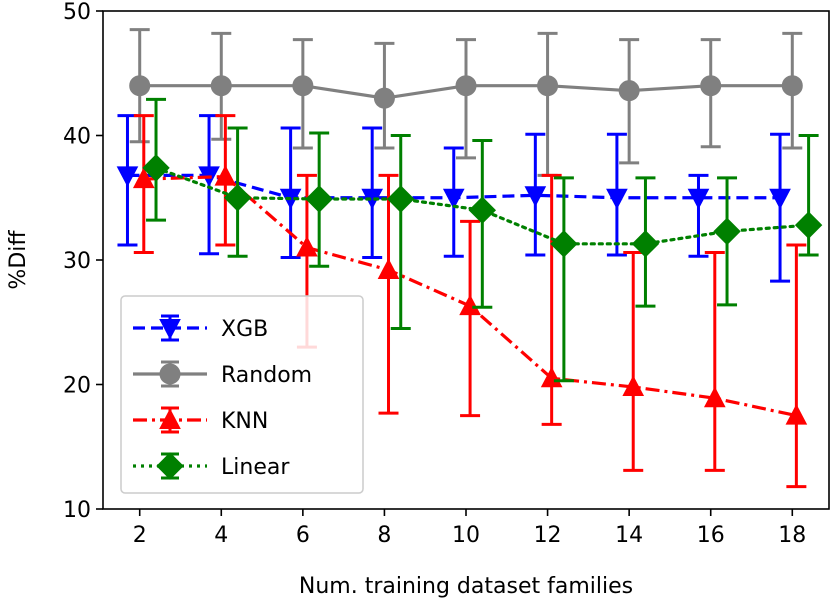 This screenshot has height=604, width=831. What do you see at coordinates (711, 535) in the screenshot?
I see `x-tick-label: 16` at bounding box center [711, 535].